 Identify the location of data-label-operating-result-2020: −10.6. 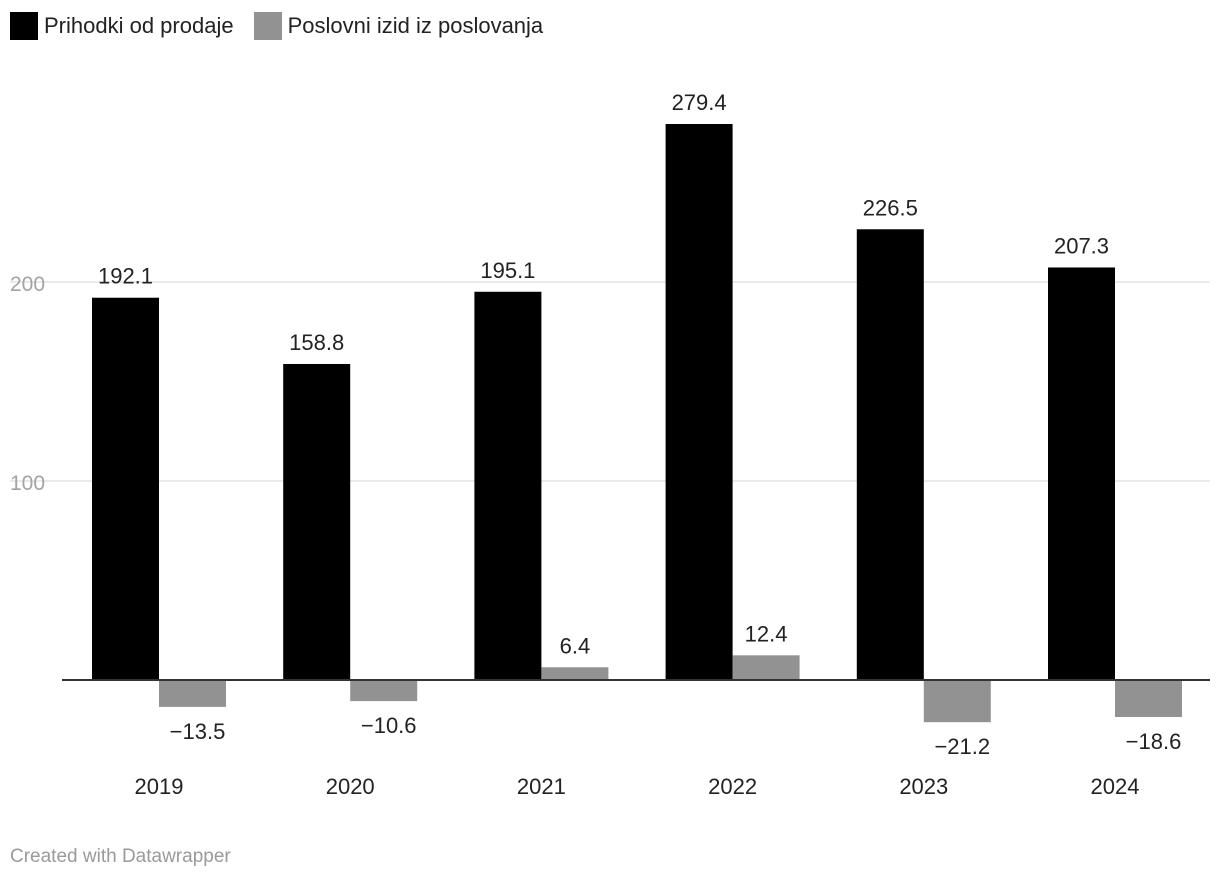
(389, 725).